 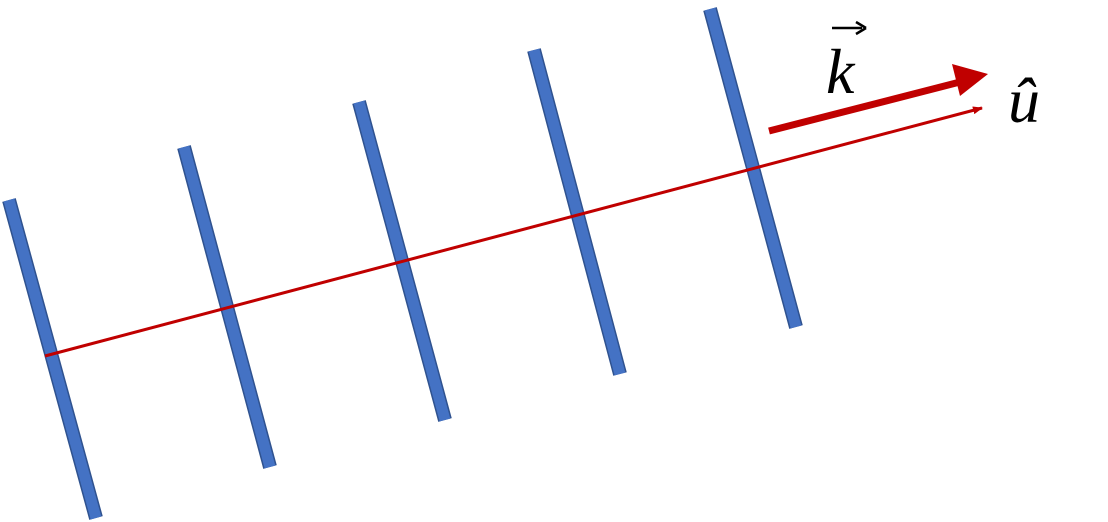 I want to click on wave-vector-text: k, so click(x=841, y=71).